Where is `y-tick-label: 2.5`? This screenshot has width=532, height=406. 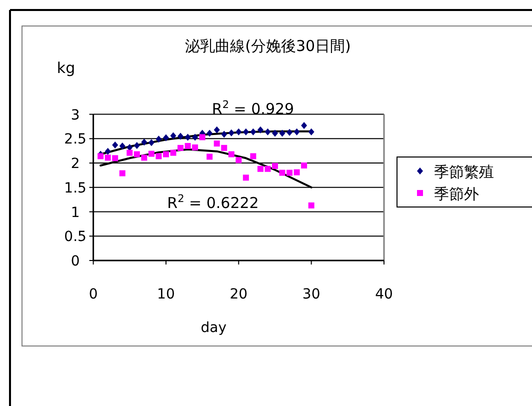
y-tick-label: 2.5 is located at coordinates (75, 140).